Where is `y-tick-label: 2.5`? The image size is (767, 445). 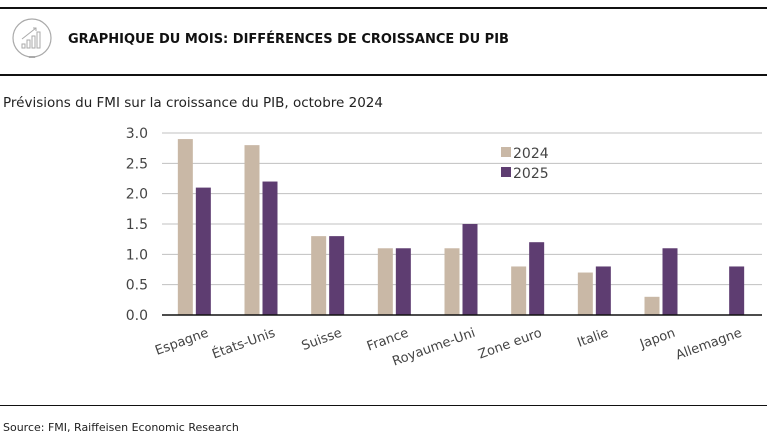 y-tick-label: 2.5 is located at coordinates (137, 164).